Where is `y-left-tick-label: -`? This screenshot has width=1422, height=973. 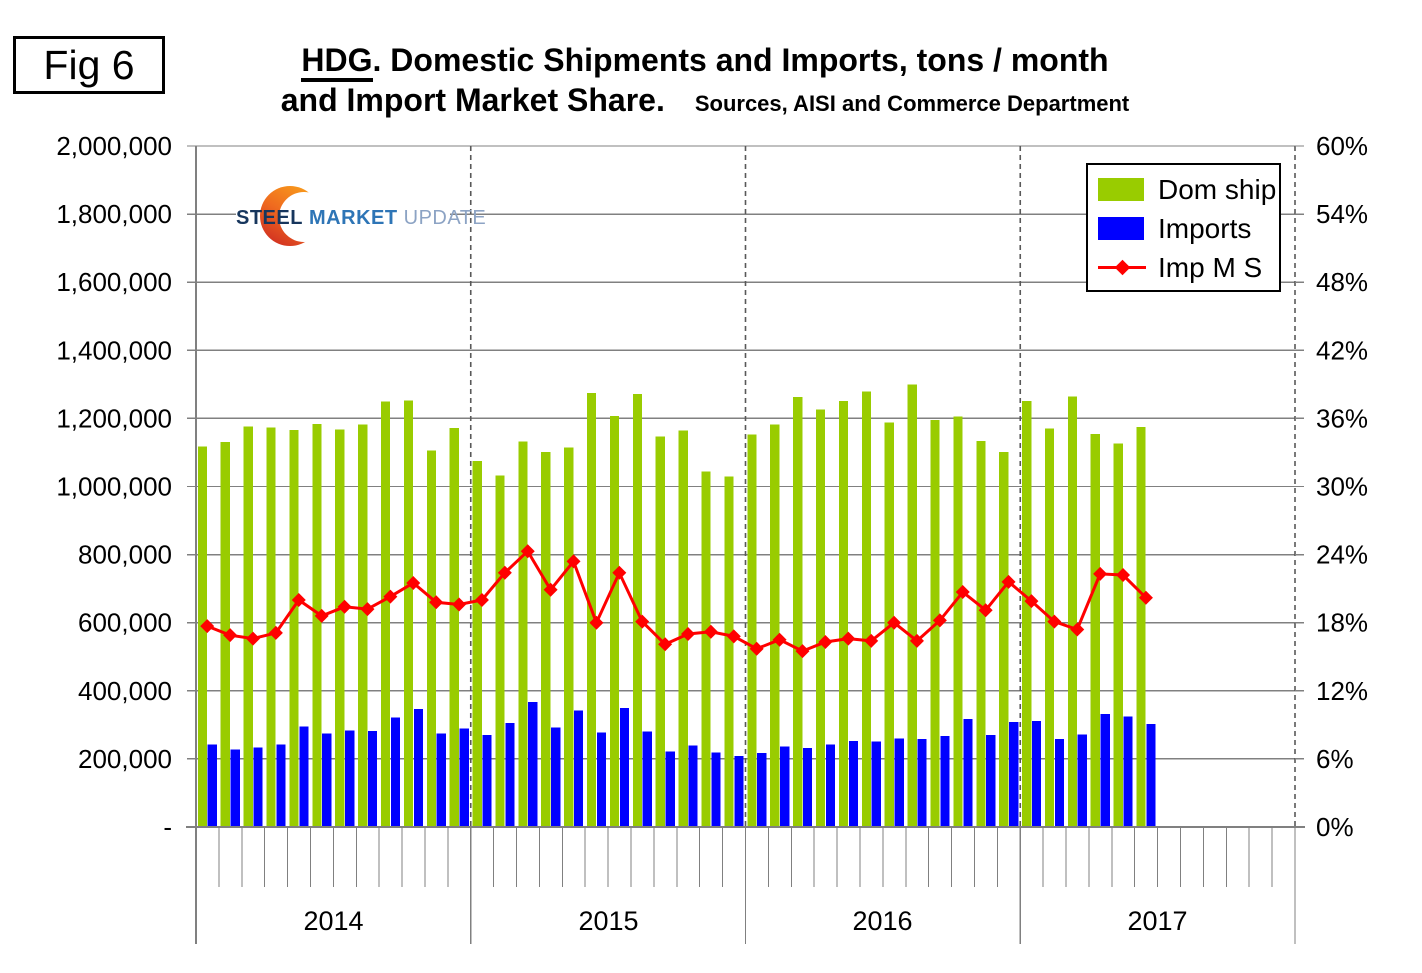 y-left-tick-label: - is located at coordinates (167, 827).